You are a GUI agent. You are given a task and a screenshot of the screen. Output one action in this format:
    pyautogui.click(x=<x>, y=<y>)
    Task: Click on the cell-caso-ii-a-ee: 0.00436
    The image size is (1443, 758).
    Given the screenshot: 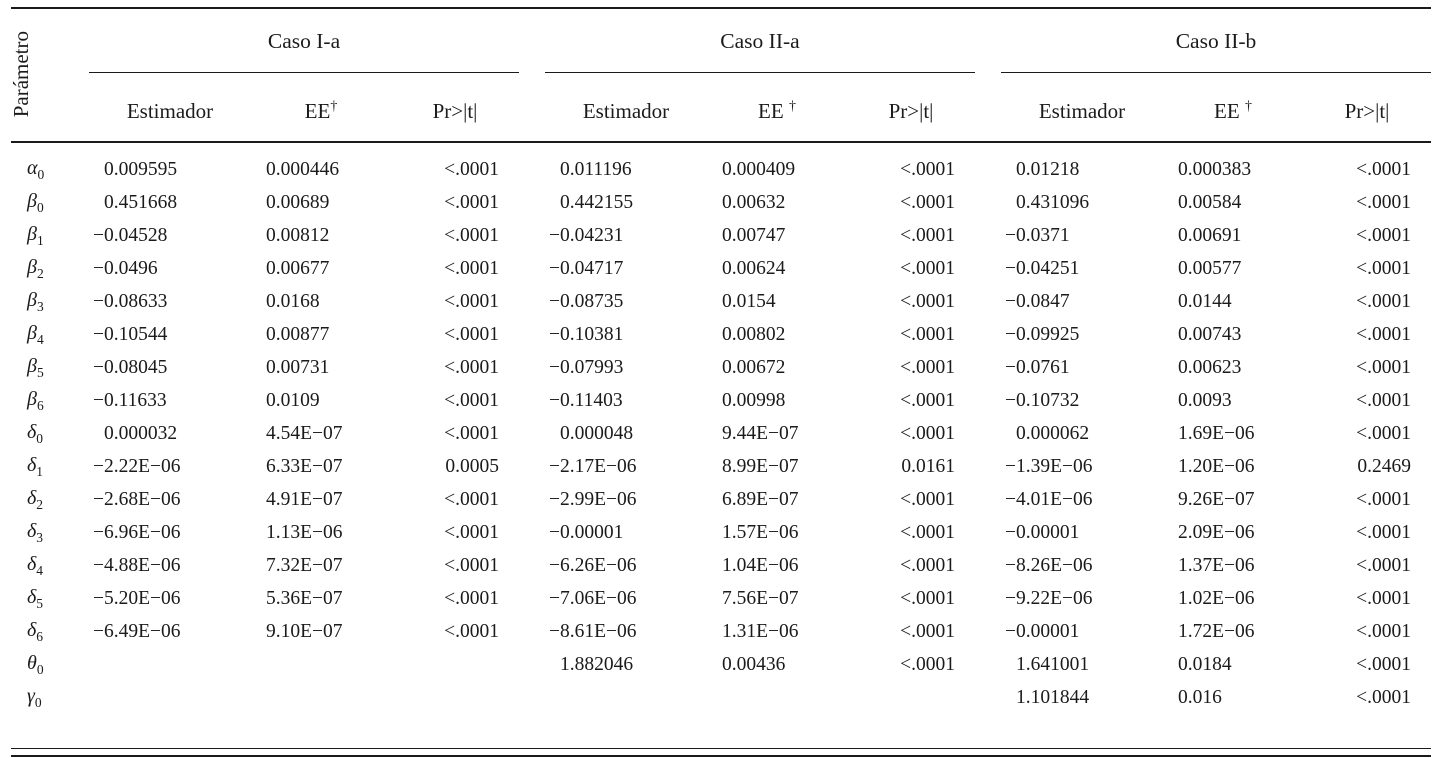 What is the action you would take?
    pyautogui.click(x=754, y=665)
    